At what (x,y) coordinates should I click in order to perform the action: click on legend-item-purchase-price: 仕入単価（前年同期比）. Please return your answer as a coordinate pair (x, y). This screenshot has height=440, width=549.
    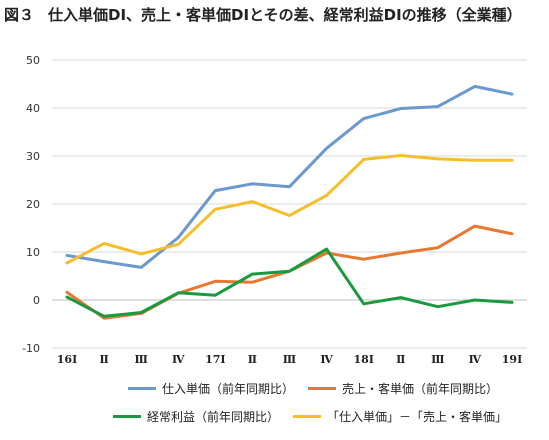
    Looking at the image, I should click on (211, 388).